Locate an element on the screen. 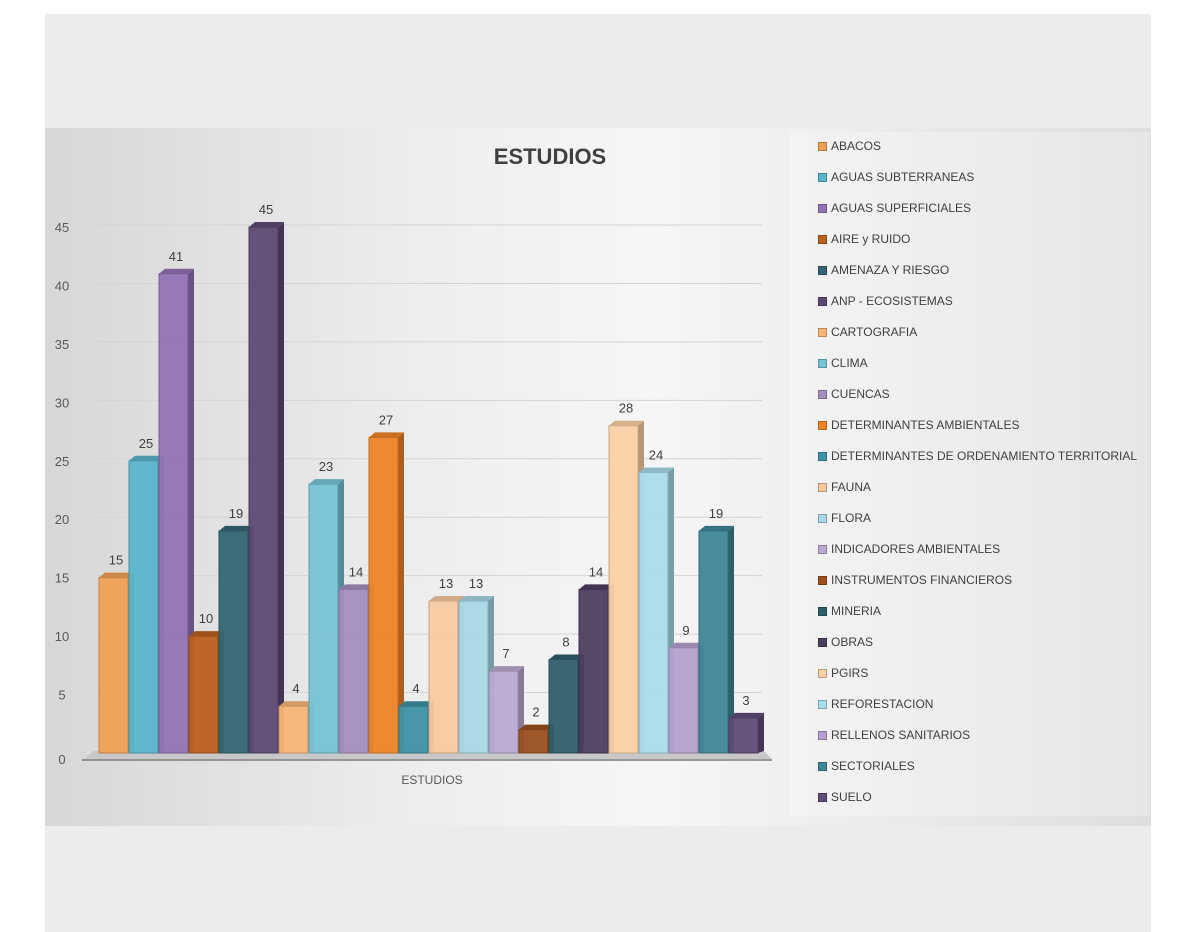 The width and height of the screenshot is (1184, 932). legend-item: REFORESTACION is located at coordinates (875, 704).